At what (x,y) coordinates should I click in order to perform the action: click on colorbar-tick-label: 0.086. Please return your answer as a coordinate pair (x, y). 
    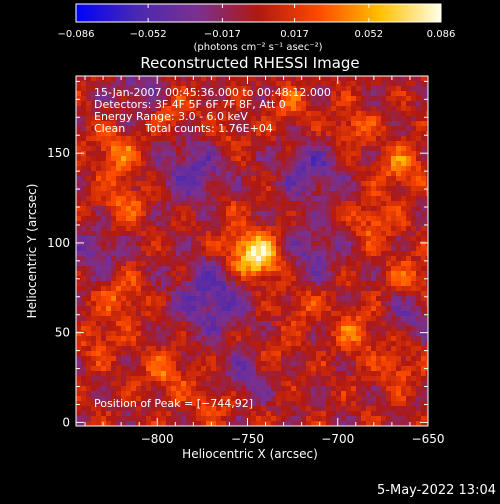
    Looking at the image, I should click on (441, 34).